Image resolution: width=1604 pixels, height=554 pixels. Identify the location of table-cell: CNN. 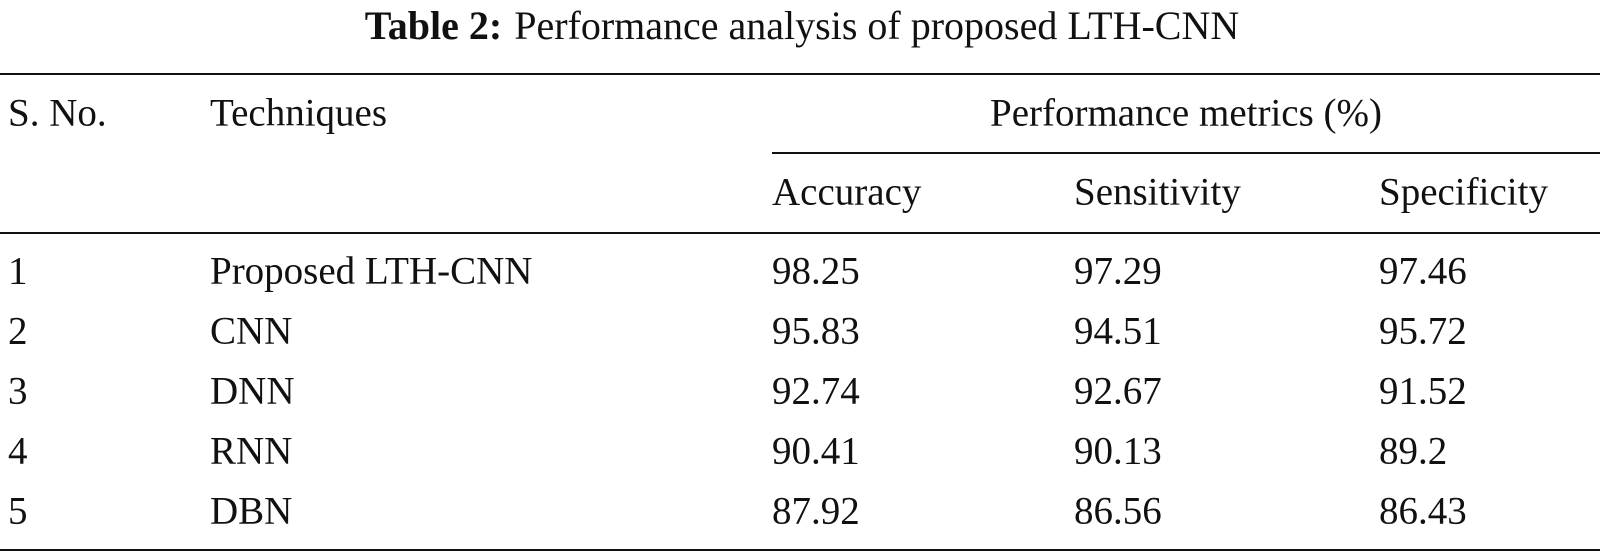
(251, 331).